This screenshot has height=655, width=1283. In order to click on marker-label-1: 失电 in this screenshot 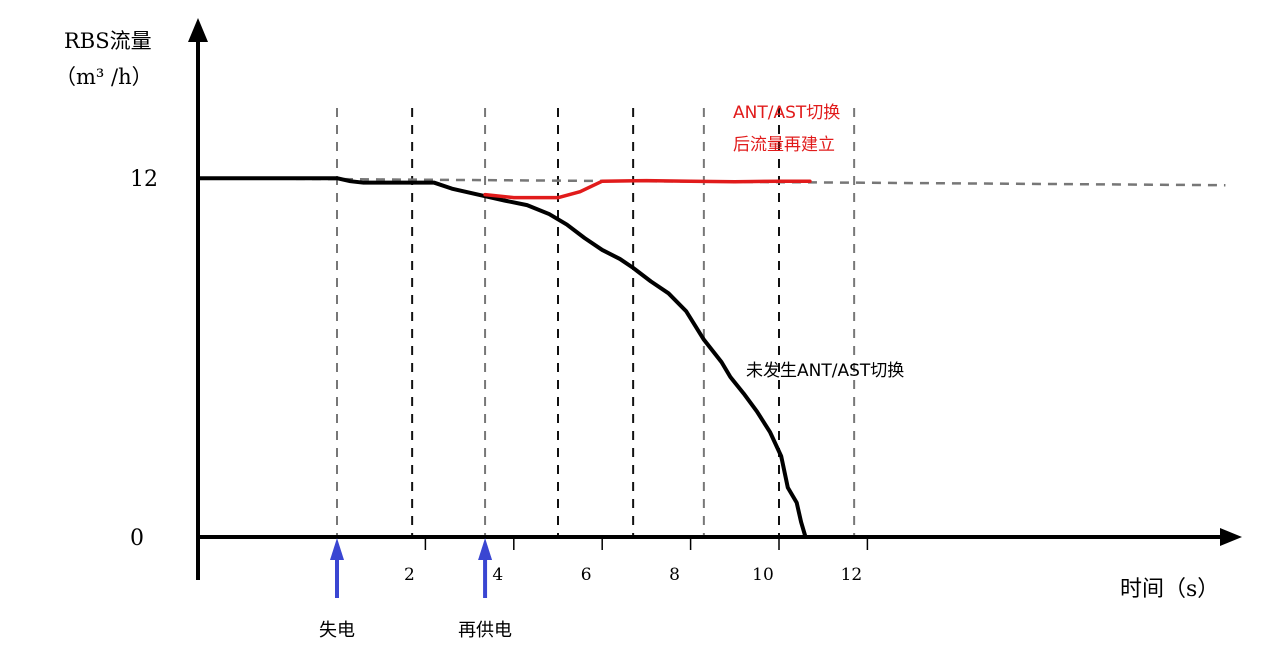, I will do `click(337, 630)`.